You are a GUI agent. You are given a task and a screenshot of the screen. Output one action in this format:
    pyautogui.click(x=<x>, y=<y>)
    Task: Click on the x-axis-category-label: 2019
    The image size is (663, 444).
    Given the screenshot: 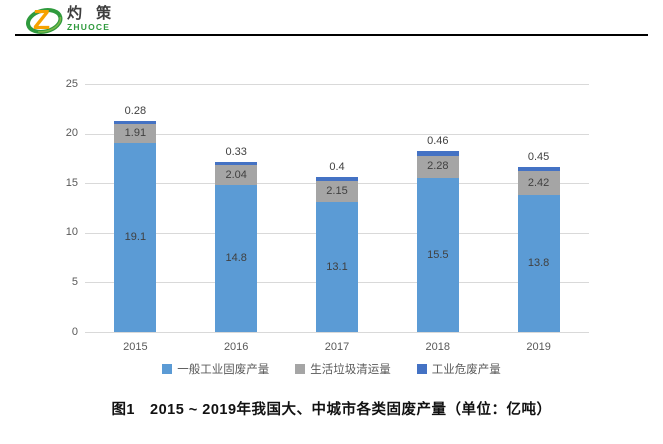 What is the action you would take?
    pyautogui.click(x=538, y=347)
    